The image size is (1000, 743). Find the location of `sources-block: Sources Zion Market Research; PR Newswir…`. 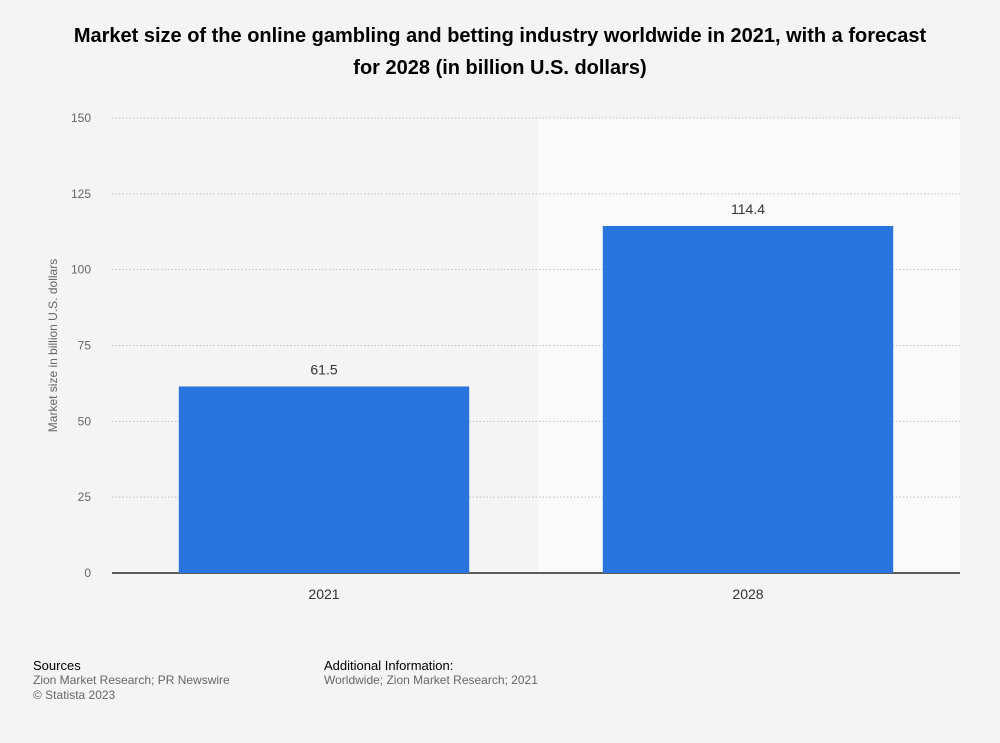

sources-block: Sources Zion Market Research; PR Newswir… is located at coordinates (131, 680).